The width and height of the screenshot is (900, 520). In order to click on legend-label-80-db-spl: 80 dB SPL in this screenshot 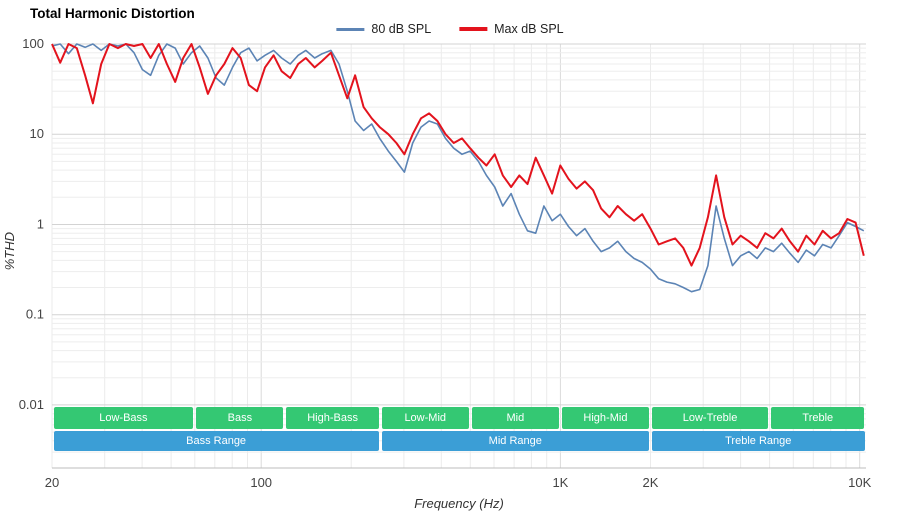, I will do `click(401, 29)`.